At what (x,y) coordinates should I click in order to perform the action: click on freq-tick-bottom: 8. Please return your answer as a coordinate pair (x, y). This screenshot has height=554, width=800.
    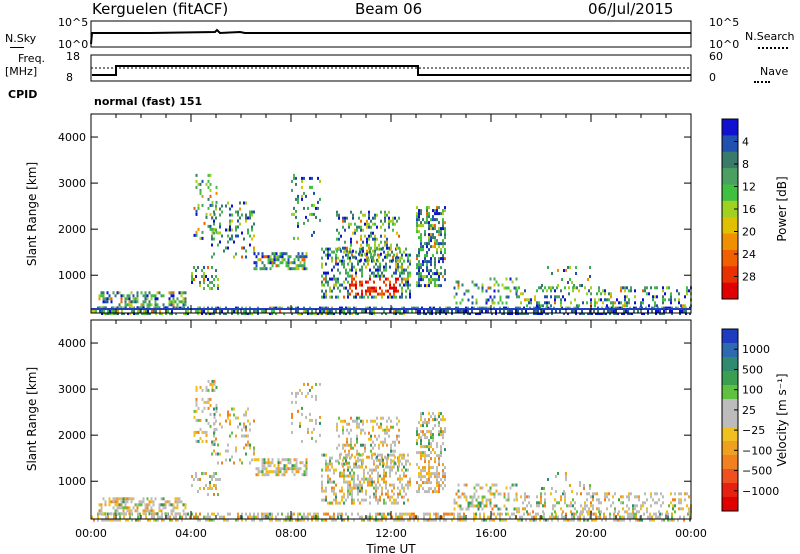
    Looking at the image, I should click on (69, 77).